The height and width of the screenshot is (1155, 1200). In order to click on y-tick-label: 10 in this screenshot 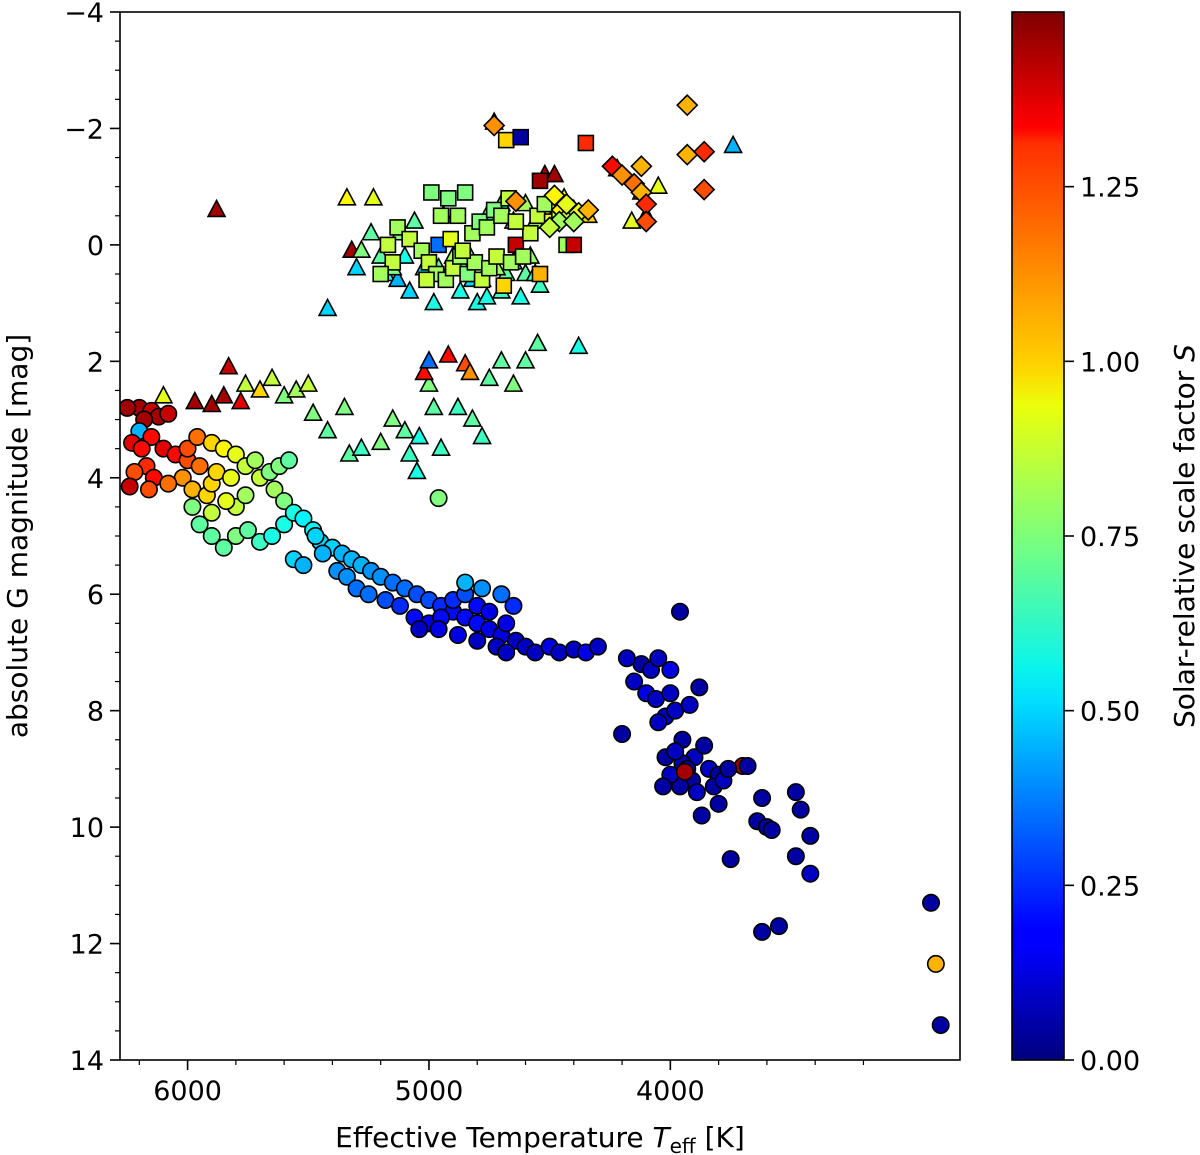, I will do `click(87, 828)`.